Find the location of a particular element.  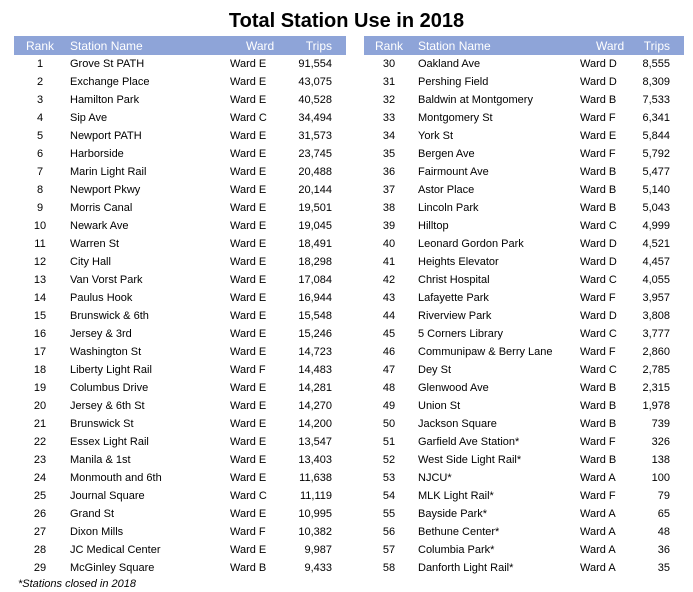

trips-cell: 7,533 is located at coordinates (656, 100).